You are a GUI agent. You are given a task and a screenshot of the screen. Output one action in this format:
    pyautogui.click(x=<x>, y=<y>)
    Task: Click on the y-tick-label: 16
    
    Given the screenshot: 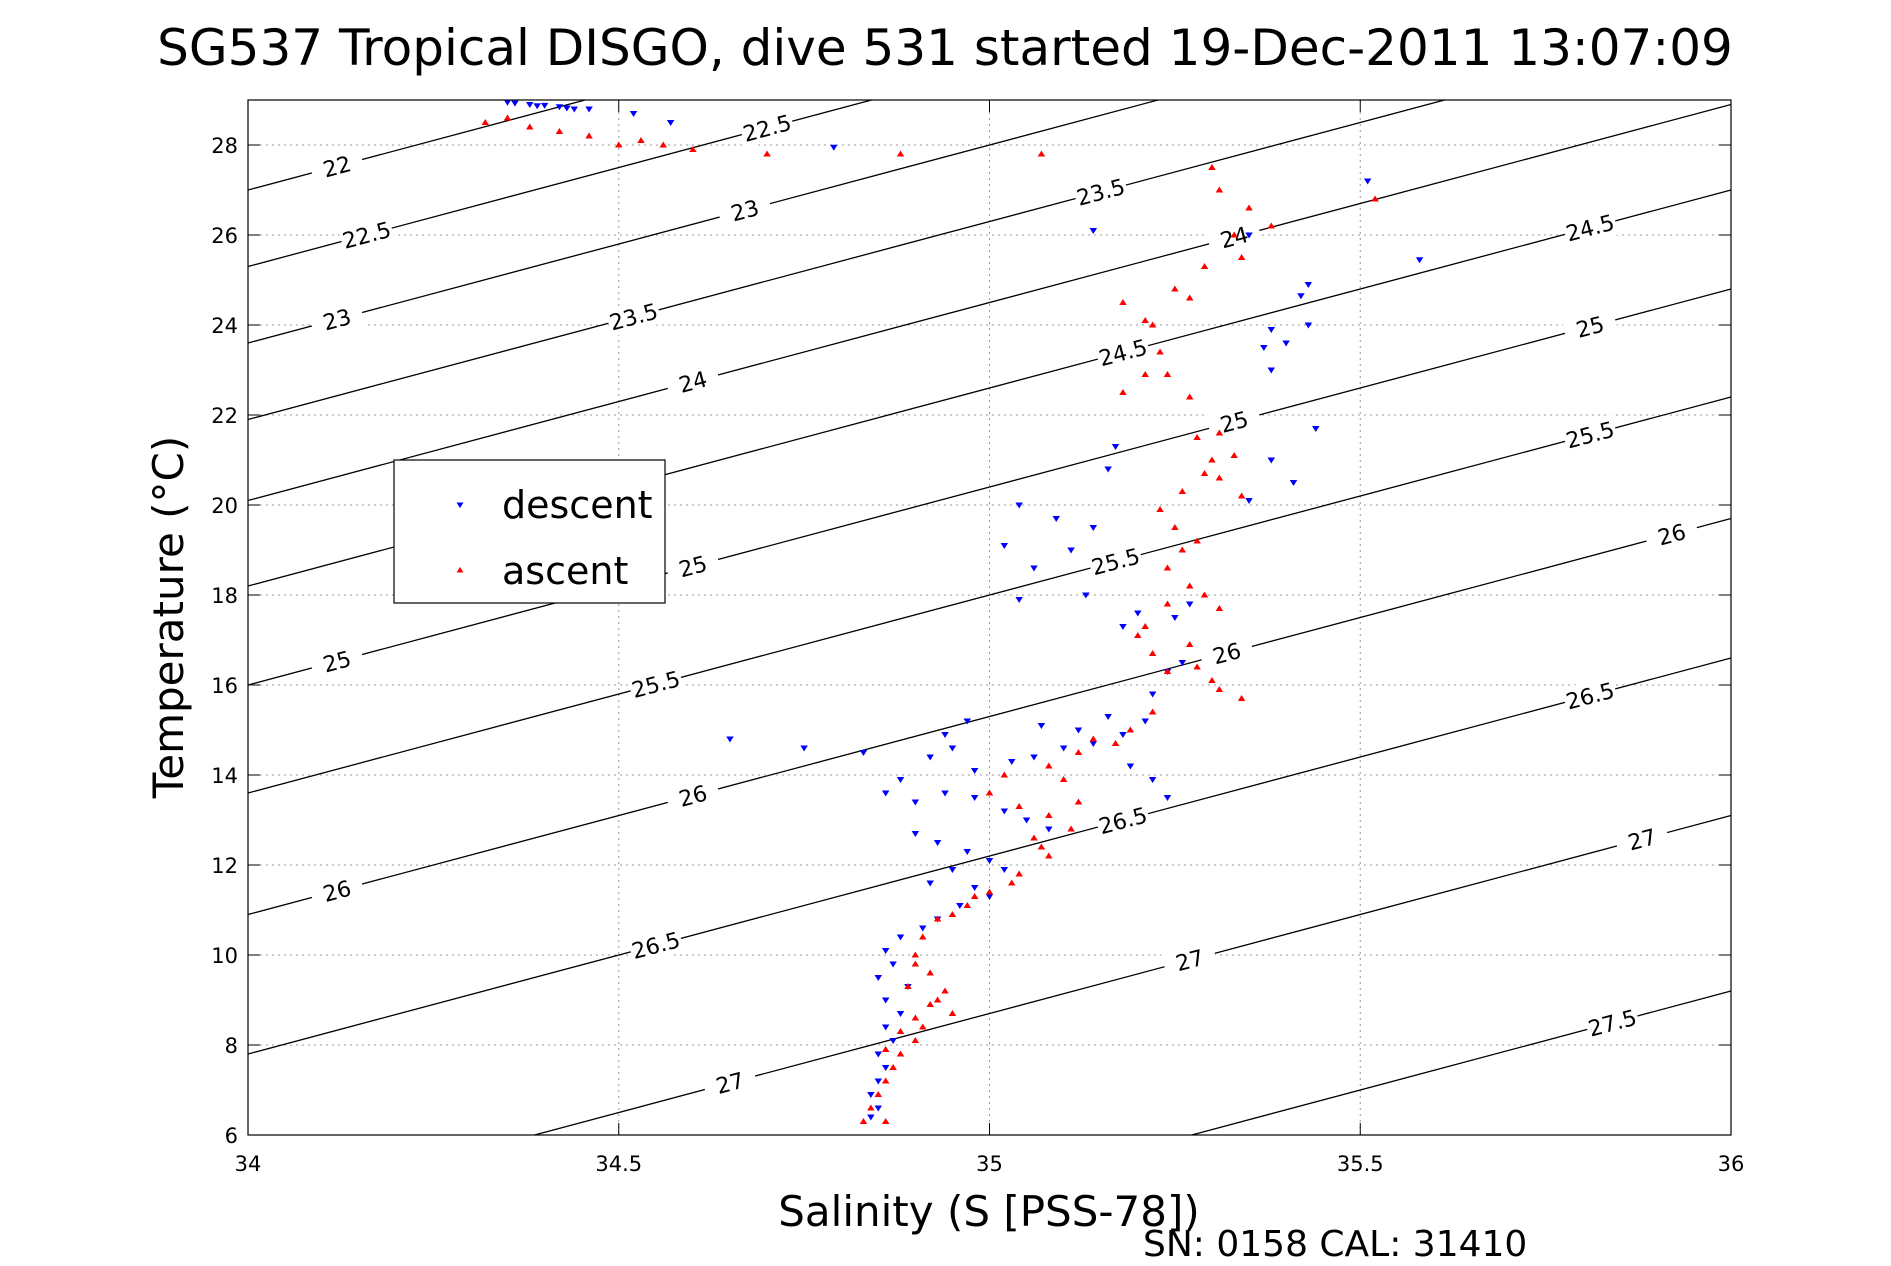 What is the action you would take?
    pyautogui.click(x=224, y=686)
    